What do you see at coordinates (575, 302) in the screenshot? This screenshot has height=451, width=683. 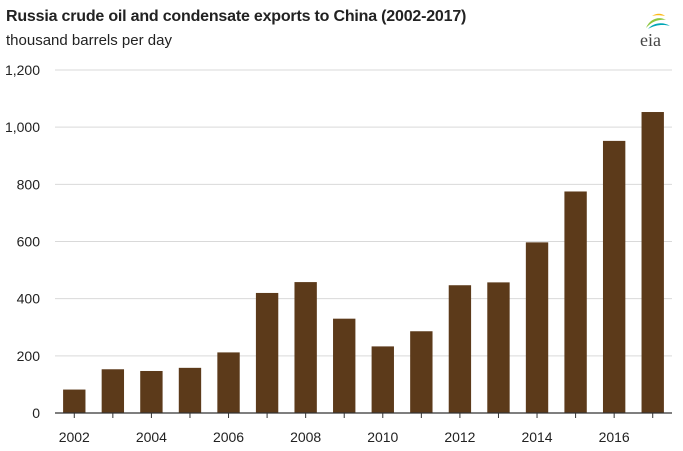 I see `bar-2015` at bounding box center [575, 302].